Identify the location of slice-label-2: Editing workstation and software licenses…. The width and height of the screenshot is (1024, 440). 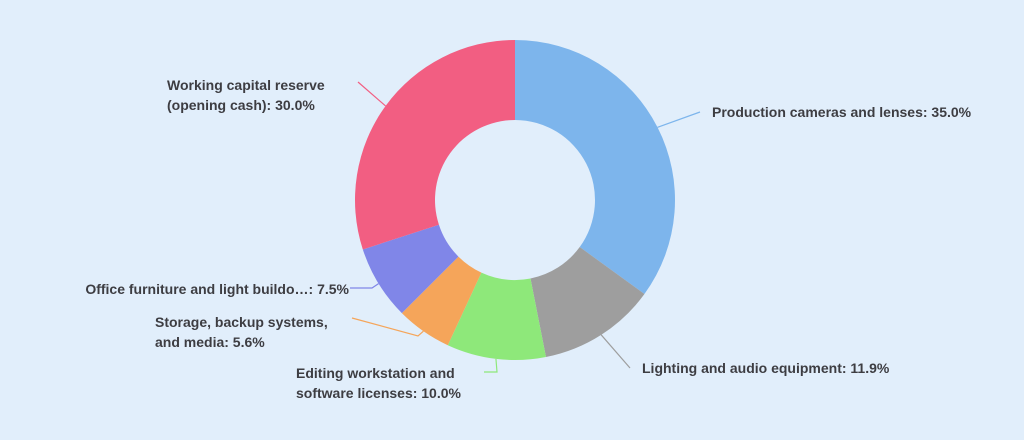
(379, 383).